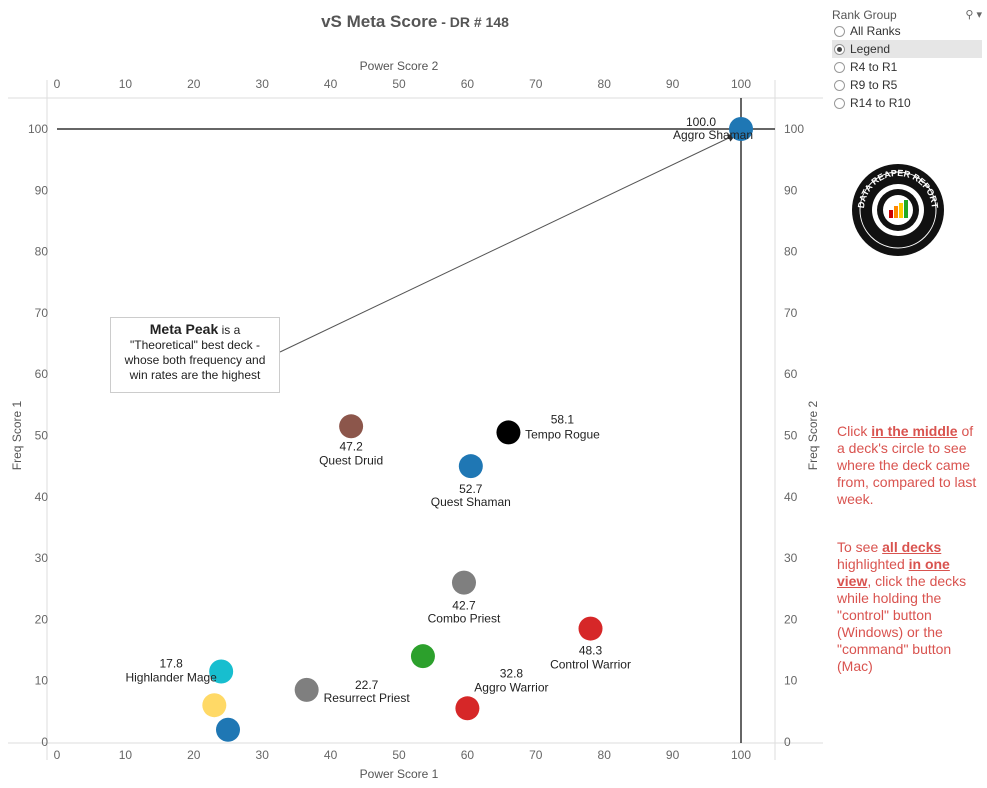 This screenshot has height=788, width=987. What do you see at coordinates (898, 210) in the screenshot?
I see `data-reaper-logo: DATA REAPER REPORT` at bounding box center [898, 210].